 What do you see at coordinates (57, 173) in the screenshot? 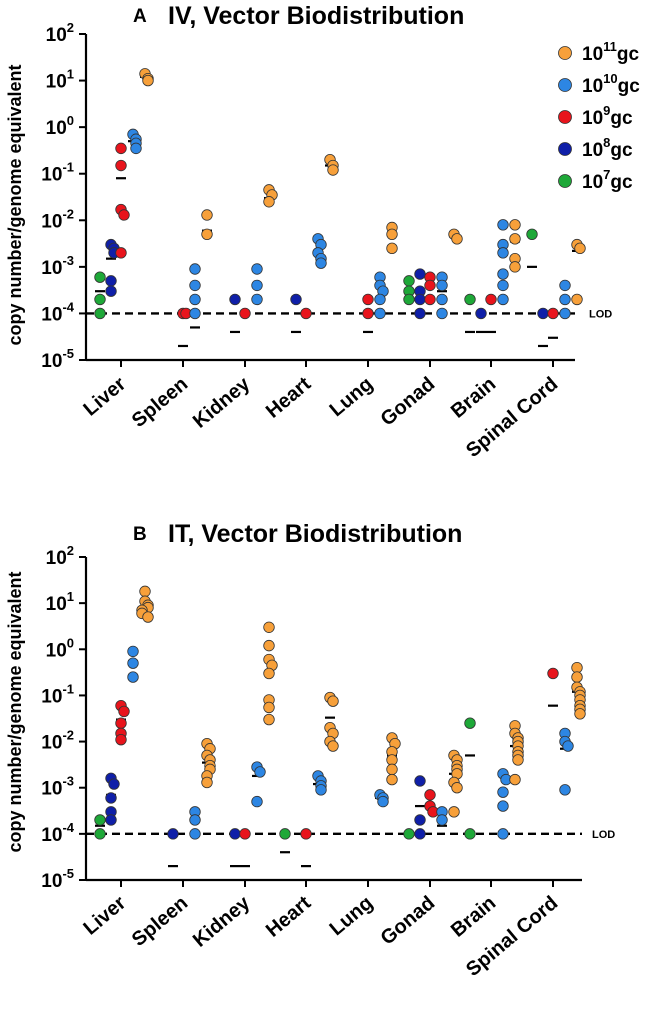
I see `y-tick-label: 10⁻¹` at bounding box center [57, 173].